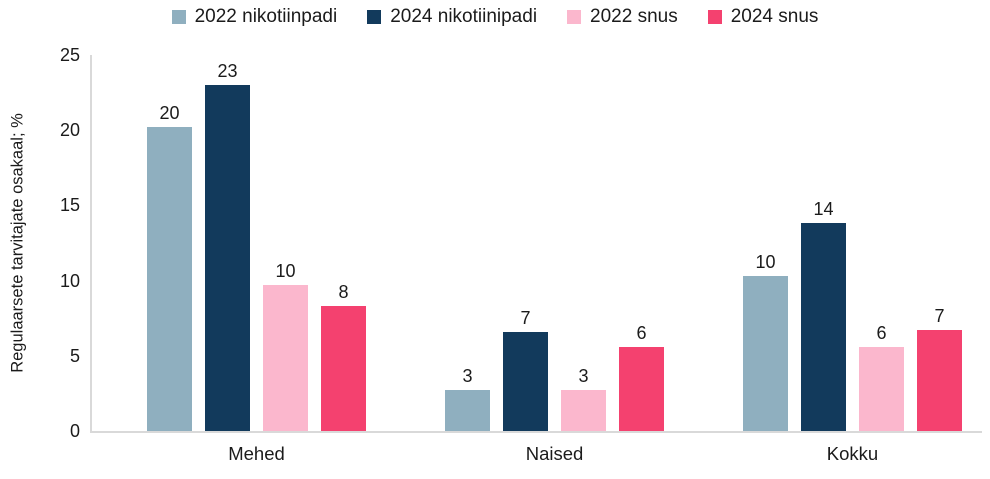 The height and width of the screenshot is (479, 990). What do you see at coordinates (464, 16) in the screenshot?
I see `legend-label: 2024 nikotiinipadi` at bounding box center [464, 16].